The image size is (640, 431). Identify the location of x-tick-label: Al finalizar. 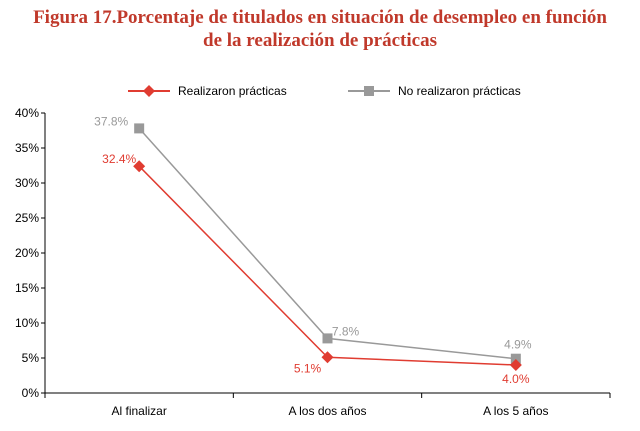
(138, 411).